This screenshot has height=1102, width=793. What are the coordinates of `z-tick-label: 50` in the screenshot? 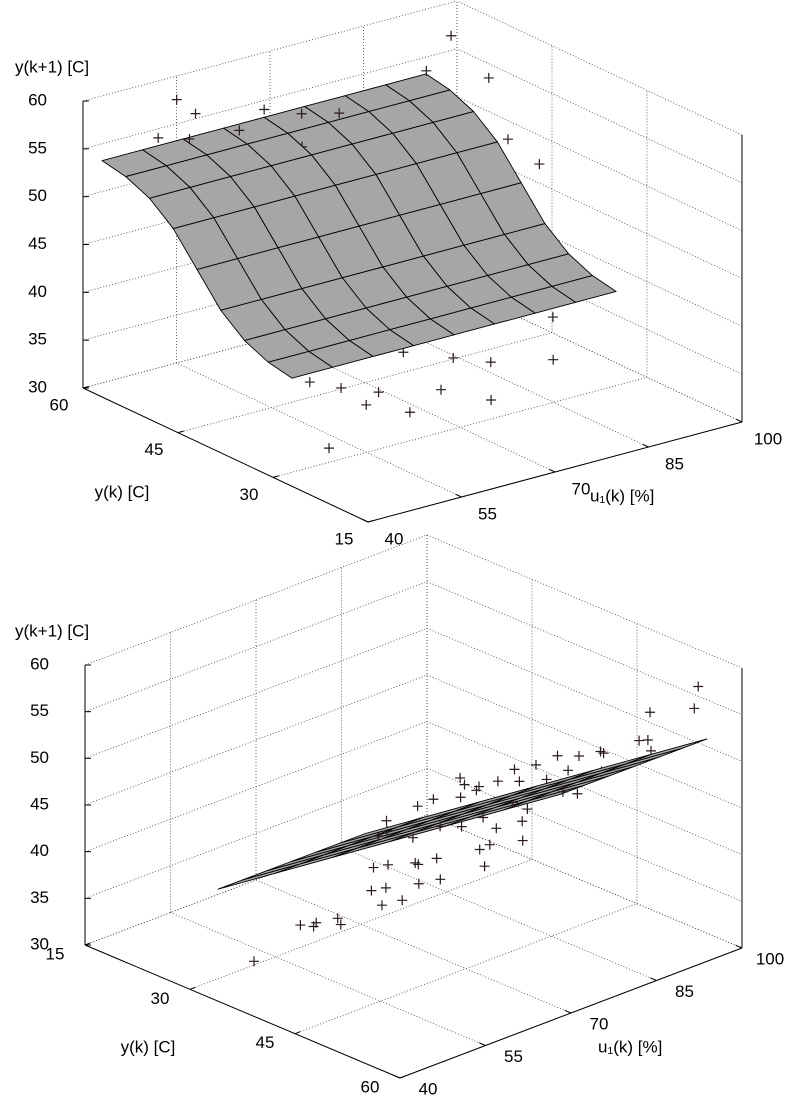 It's located at (39, 757).